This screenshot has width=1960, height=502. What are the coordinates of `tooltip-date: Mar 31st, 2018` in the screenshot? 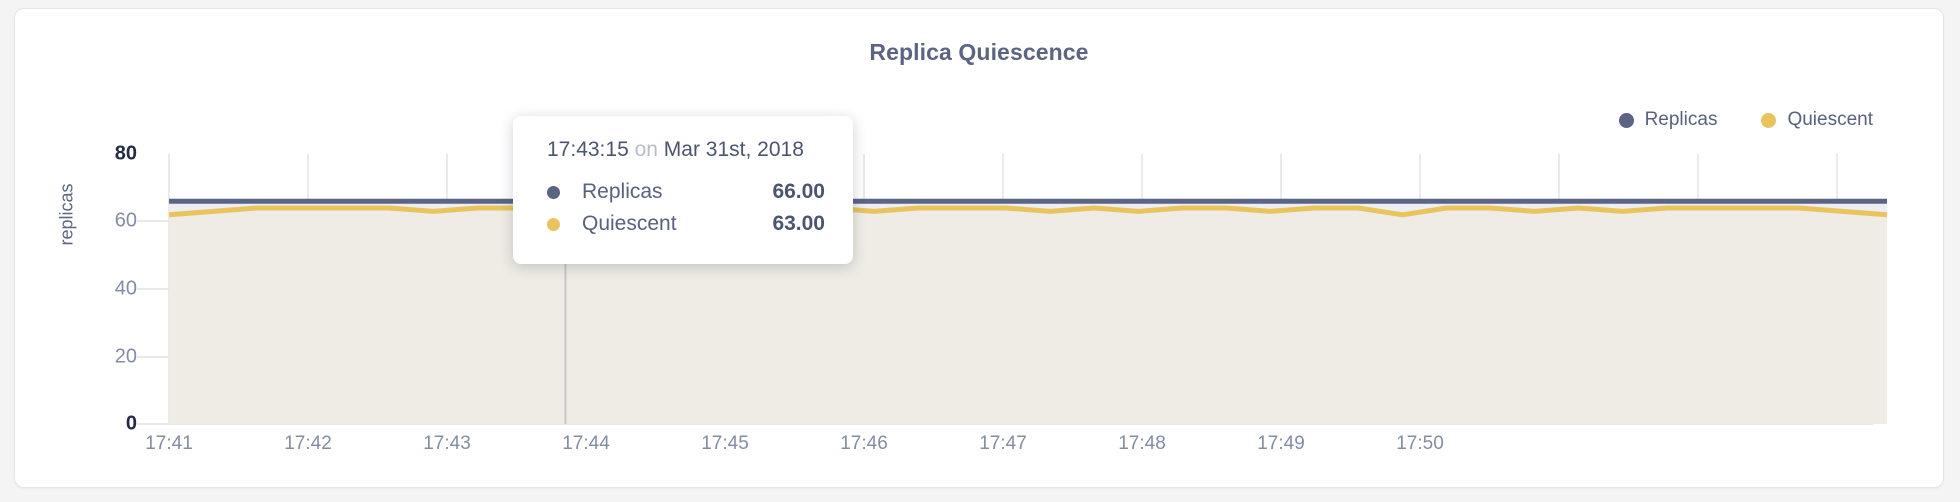 It's located at (733, 149).